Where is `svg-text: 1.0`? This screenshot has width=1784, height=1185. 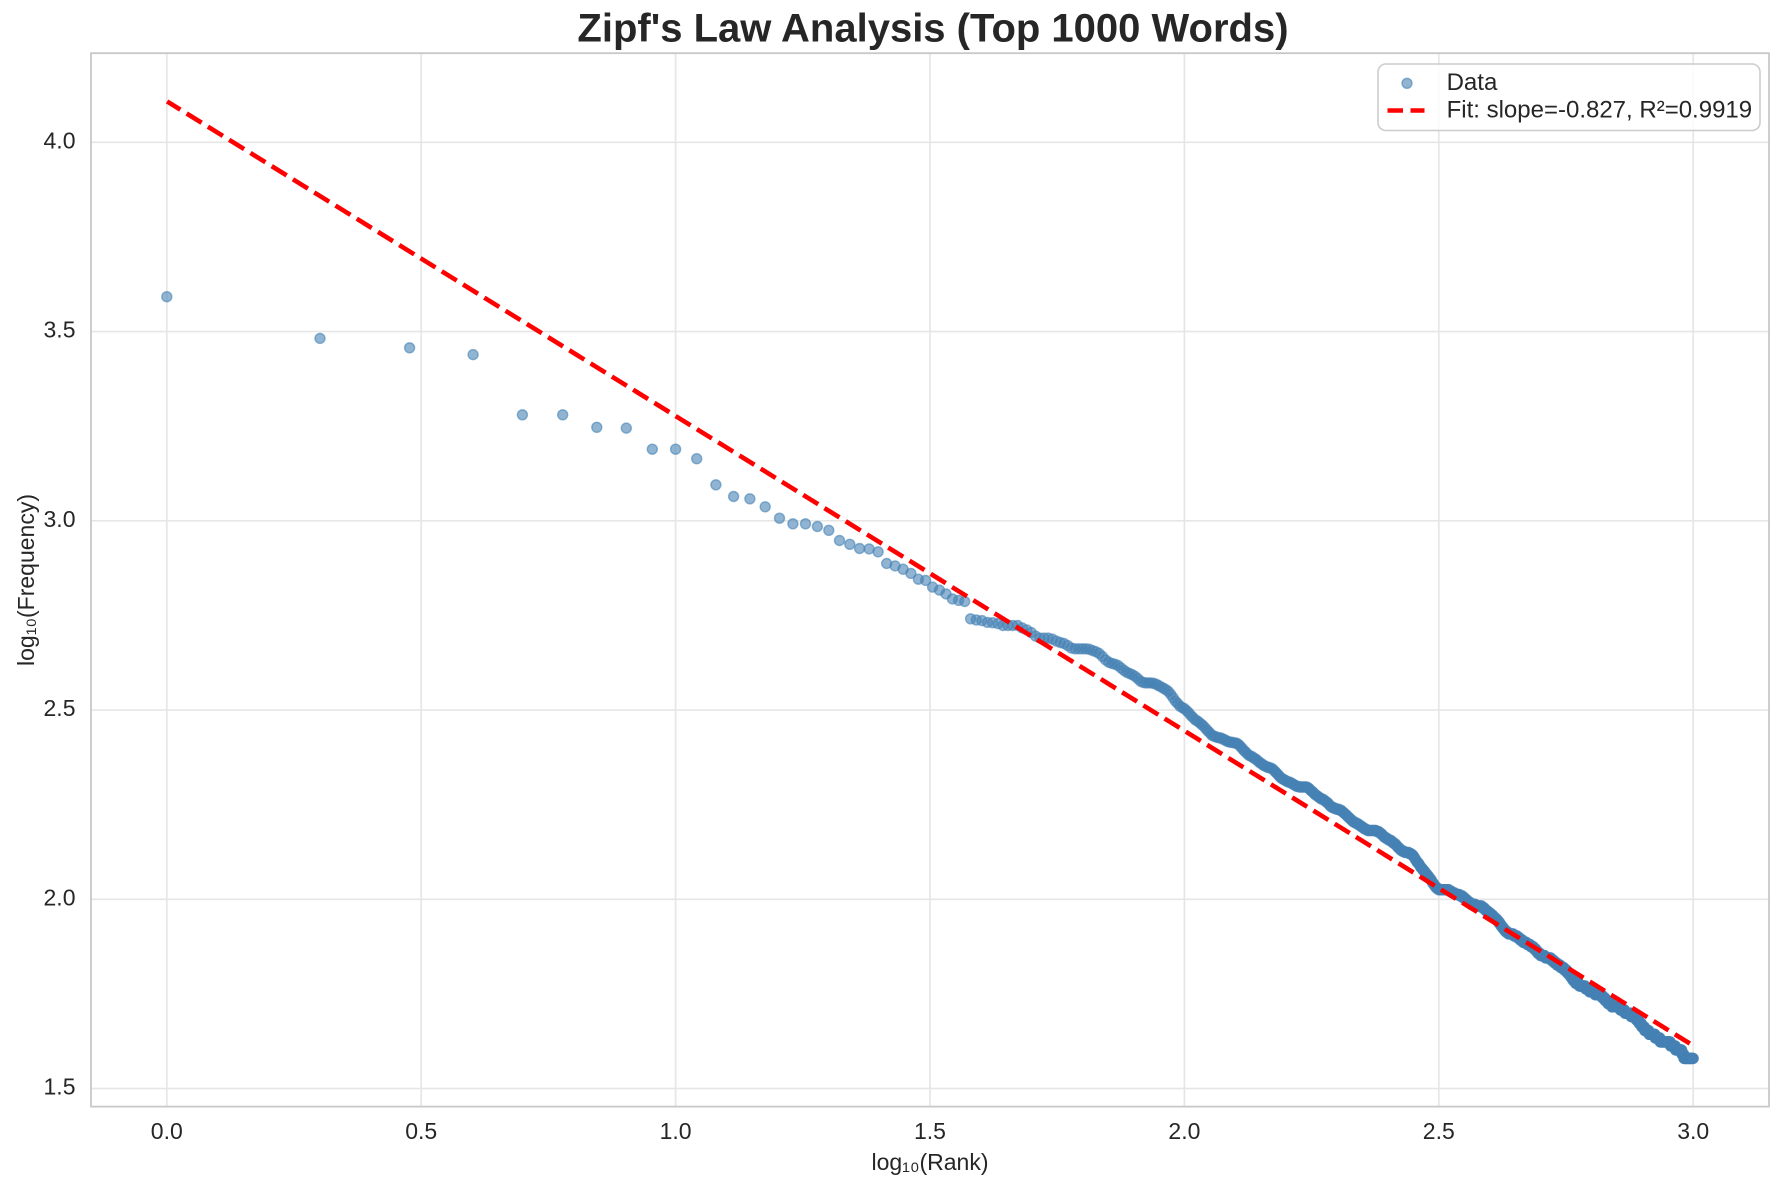 svg-text: 1.0 is located at coordinates (676, 1131).